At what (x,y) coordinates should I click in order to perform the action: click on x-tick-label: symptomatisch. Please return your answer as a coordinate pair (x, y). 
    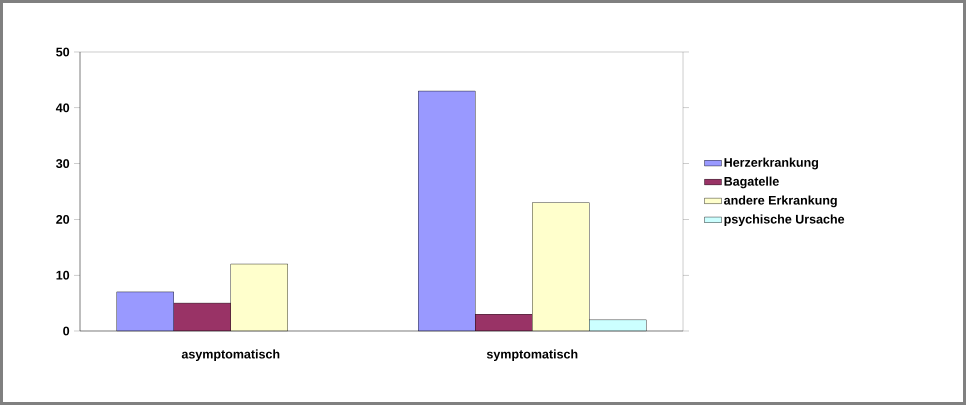
    Looking at the image, I should click on (532, 355).